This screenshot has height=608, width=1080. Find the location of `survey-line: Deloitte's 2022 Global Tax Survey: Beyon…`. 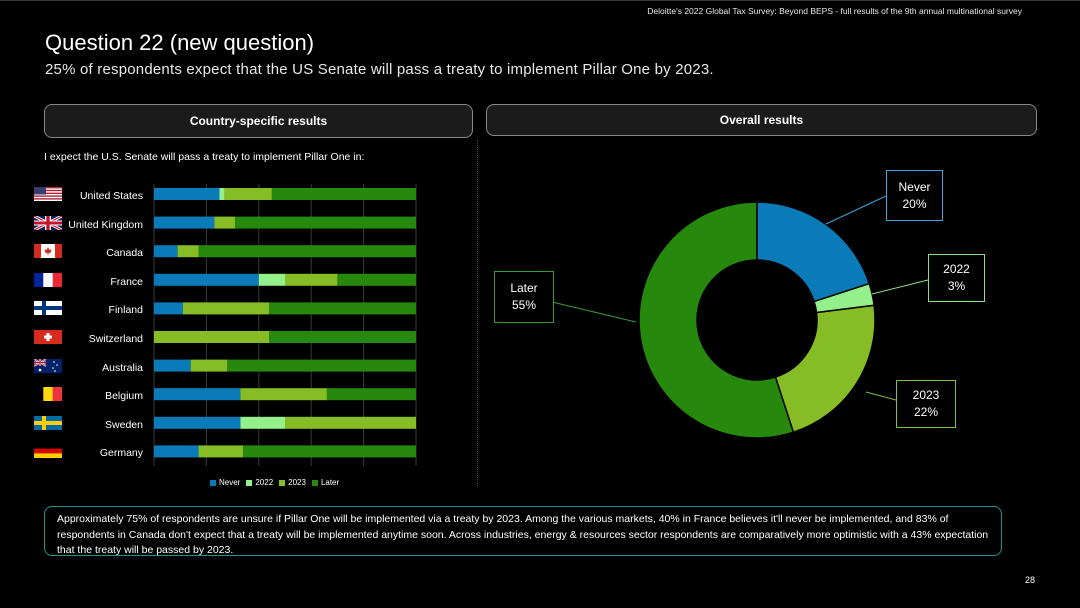

survey-line: Deloitte's 2022 Global Tax Survey: Beyon… is located at coordinates (834, 11).